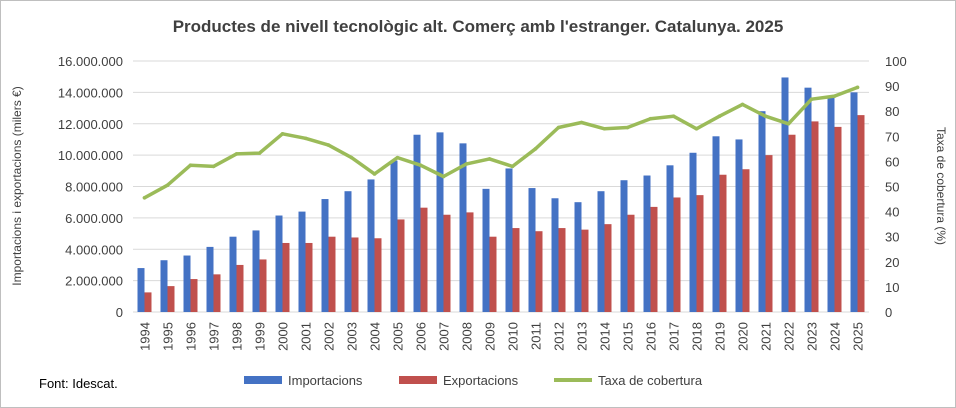 Image resolution: width=956 pixels, height=408 pixels. I want to click on x-tick-label: 2019, so click(720, 336).